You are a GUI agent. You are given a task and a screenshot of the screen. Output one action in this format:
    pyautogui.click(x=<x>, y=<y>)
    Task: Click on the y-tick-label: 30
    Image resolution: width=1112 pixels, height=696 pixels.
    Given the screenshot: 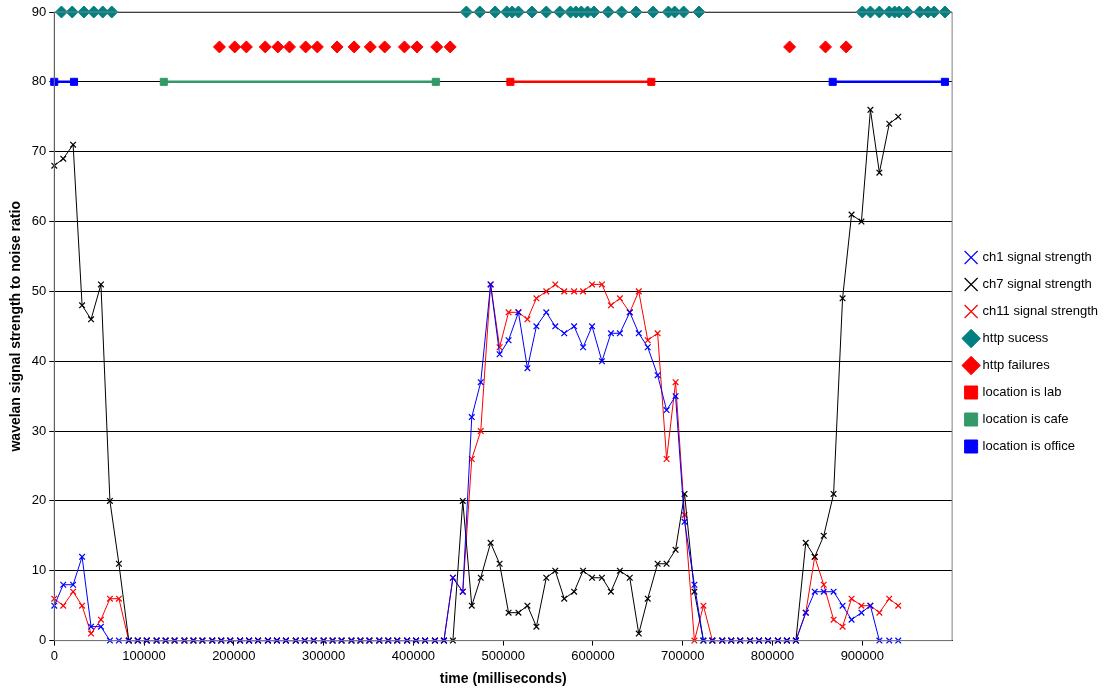 What is the action you would take?
    pyautogui.click(x=39, y=430)
    